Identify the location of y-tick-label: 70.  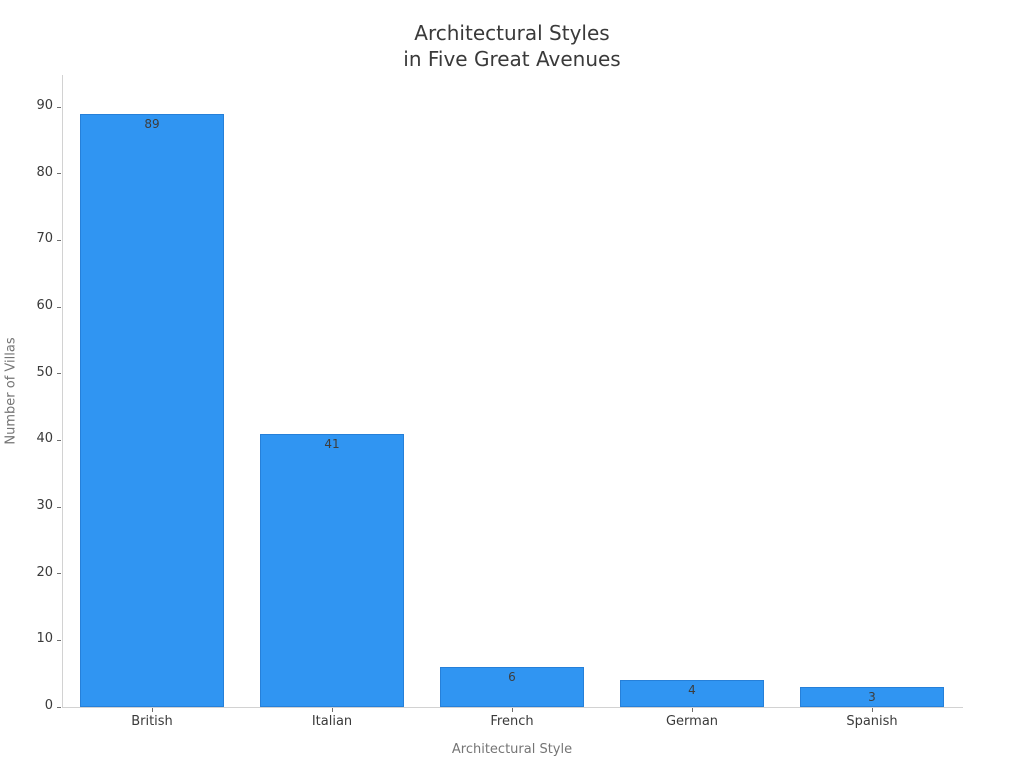
(44, 239).